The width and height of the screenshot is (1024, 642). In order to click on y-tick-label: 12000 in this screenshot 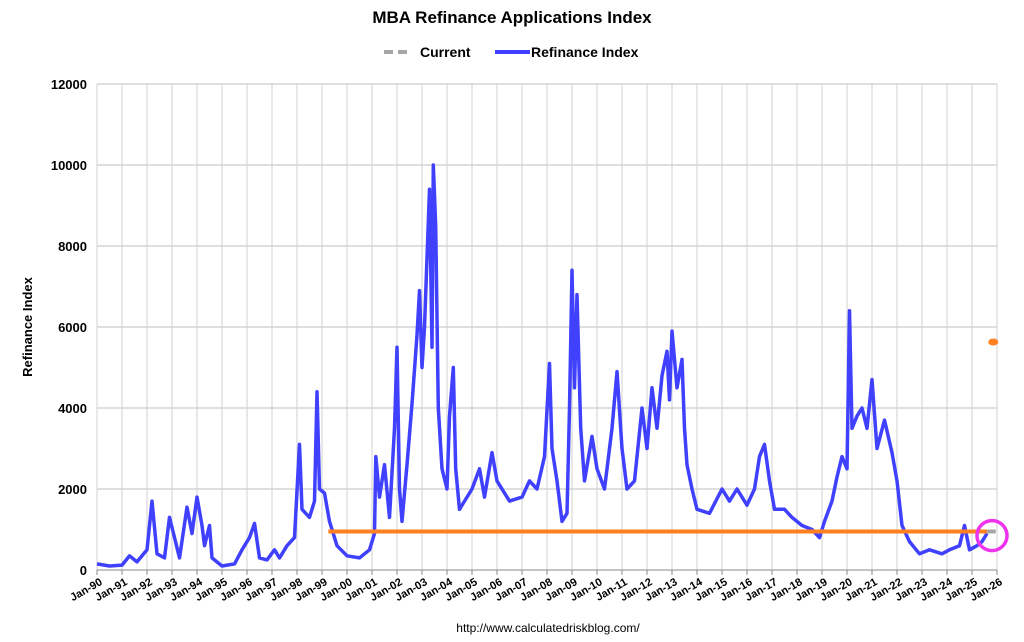, I will do `click(69, 84)`.